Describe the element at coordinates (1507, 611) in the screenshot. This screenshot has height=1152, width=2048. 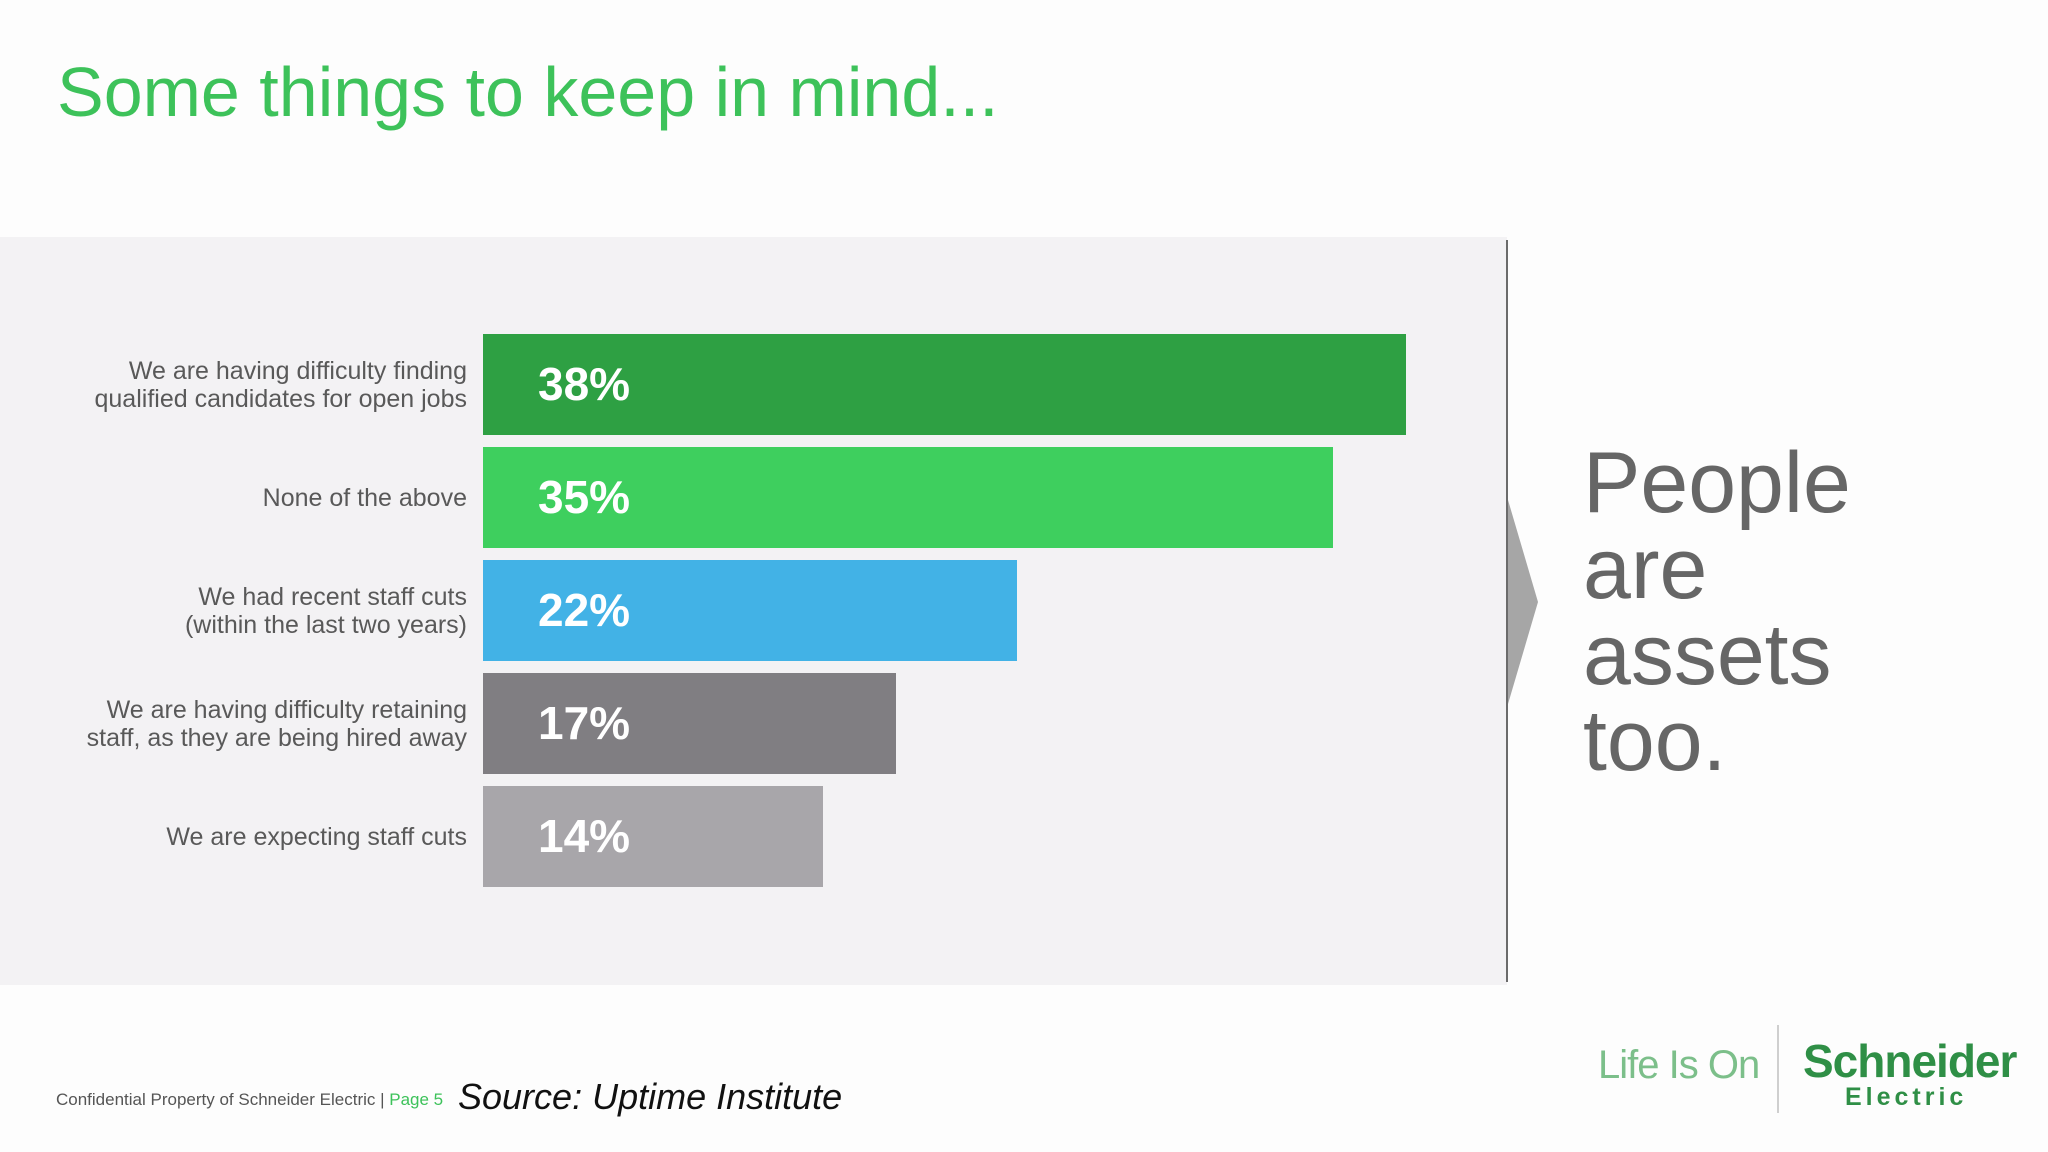
I see `divider-line` at that location.